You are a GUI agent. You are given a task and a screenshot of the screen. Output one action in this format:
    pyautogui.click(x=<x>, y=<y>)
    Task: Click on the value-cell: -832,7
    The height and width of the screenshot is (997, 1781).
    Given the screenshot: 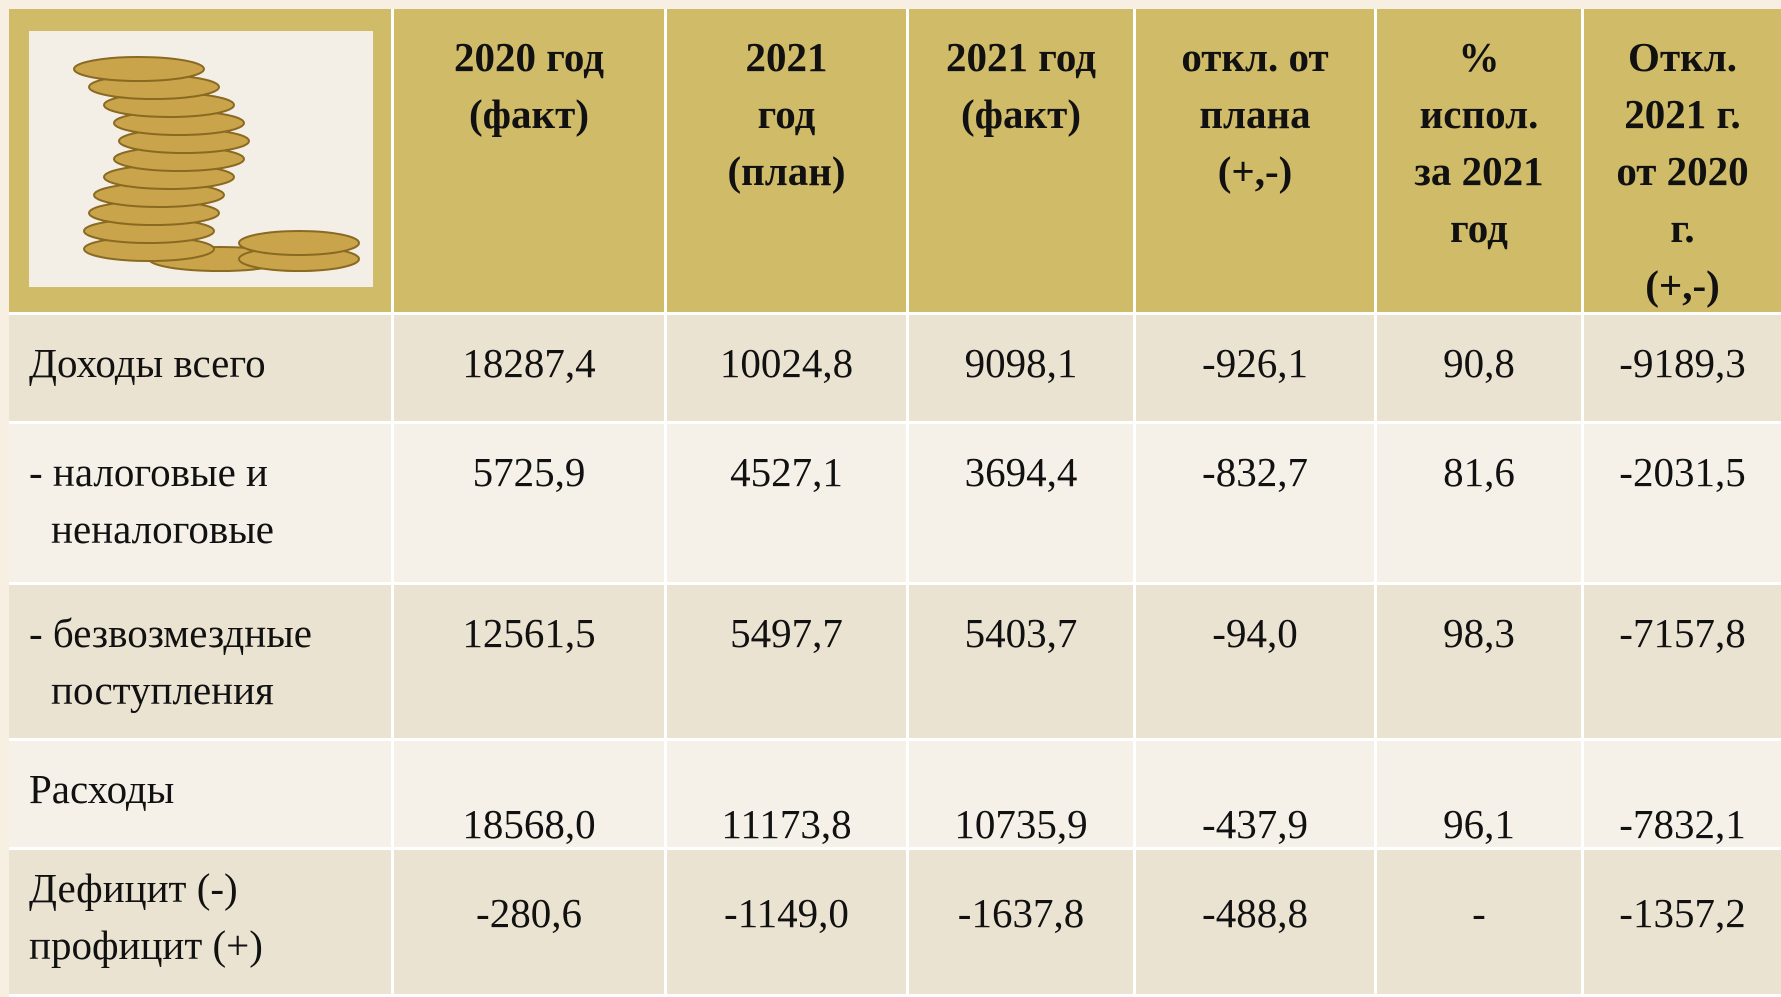 What is the action you would take?
    pyautogui.click(x=1256, y=504)
    